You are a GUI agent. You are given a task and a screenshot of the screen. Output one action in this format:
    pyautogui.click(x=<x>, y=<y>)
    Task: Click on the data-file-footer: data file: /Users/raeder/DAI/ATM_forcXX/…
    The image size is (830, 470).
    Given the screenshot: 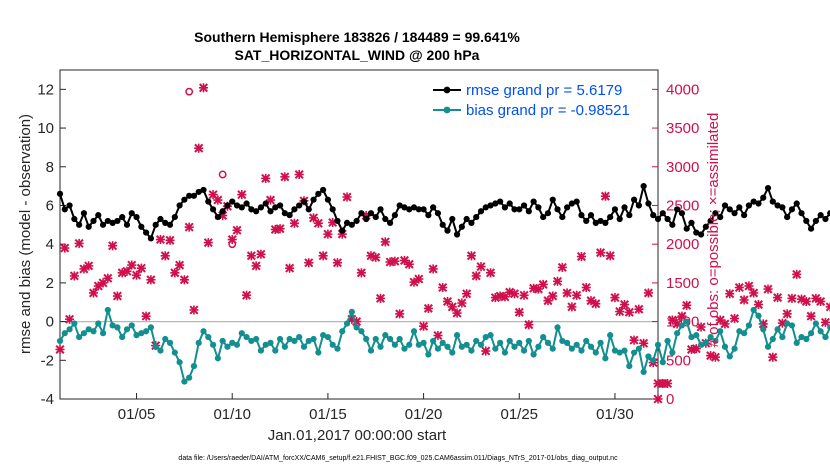 What is the action you would take?
    pyautogui.click(x=398, y=458)
    